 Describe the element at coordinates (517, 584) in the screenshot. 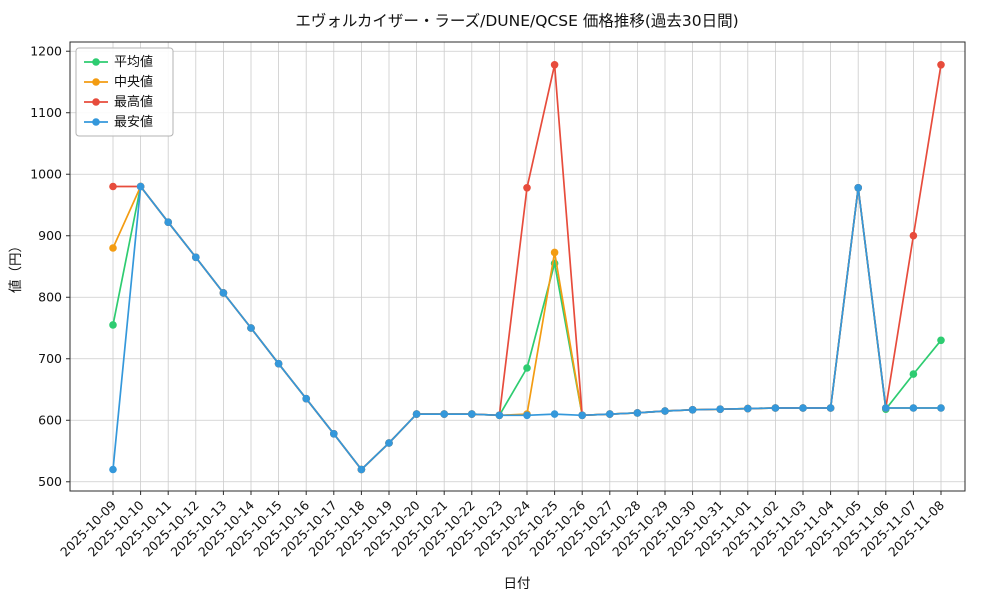

I see `x-axis-label: 日付` at that location.